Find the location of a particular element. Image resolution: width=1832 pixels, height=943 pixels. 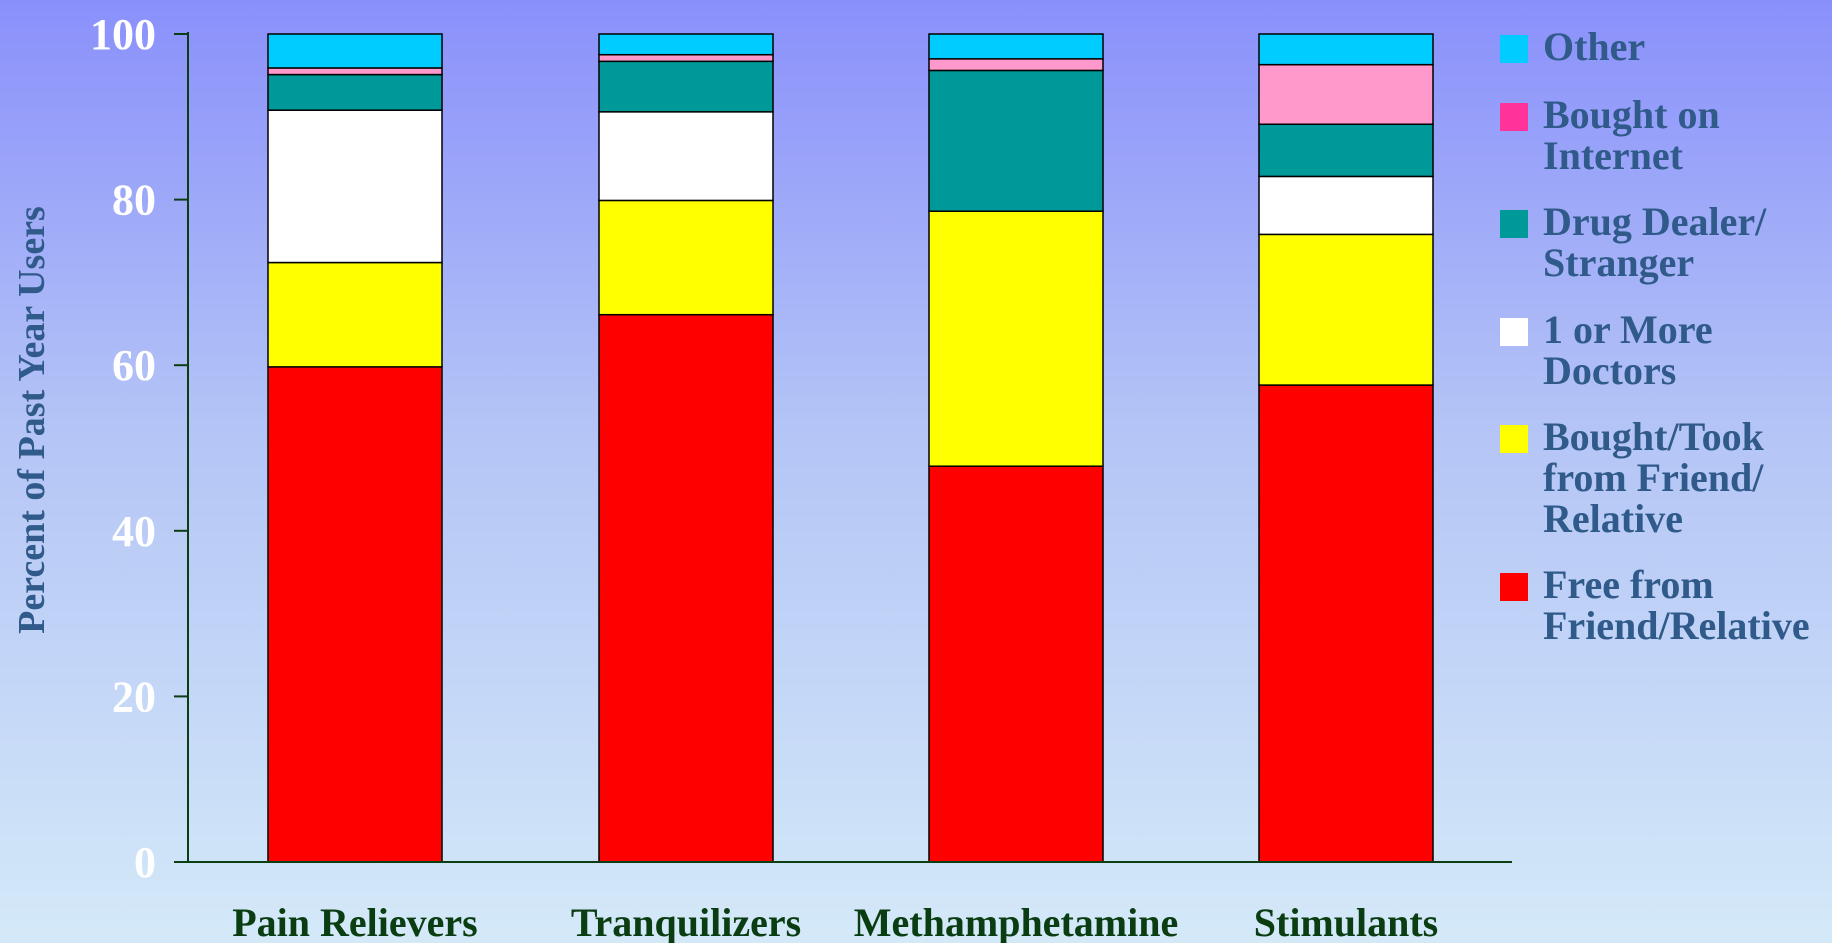

y-tick-label: 0 is located at coordinates (145, 862).